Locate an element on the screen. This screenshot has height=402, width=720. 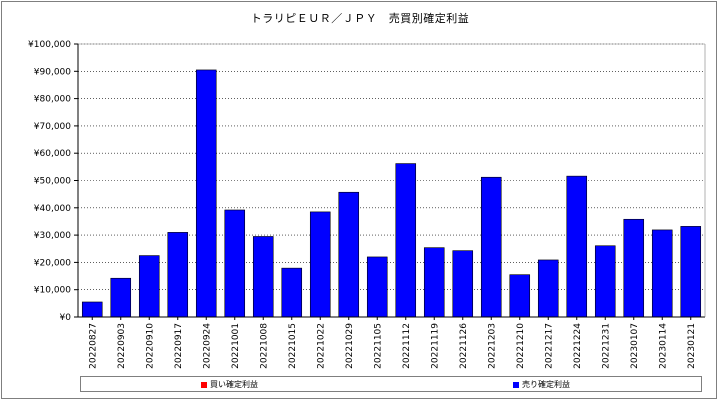
y-tick-label: ¥50,000 is located at coordinates (52, 182).